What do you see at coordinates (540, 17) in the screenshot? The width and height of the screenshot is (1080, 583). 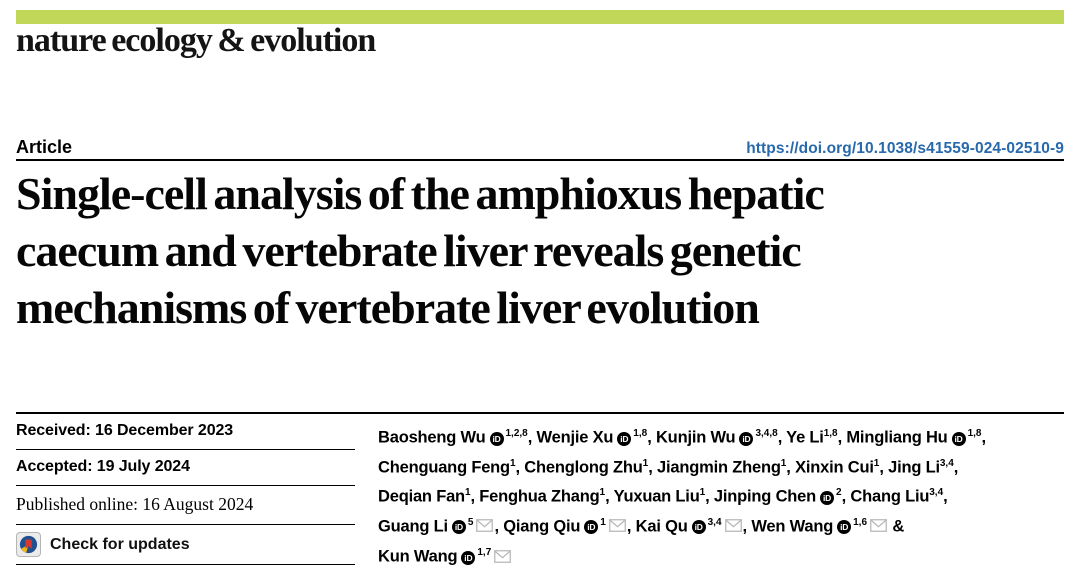 I see `journal-accent-bar` at bounding box center [540, 17].